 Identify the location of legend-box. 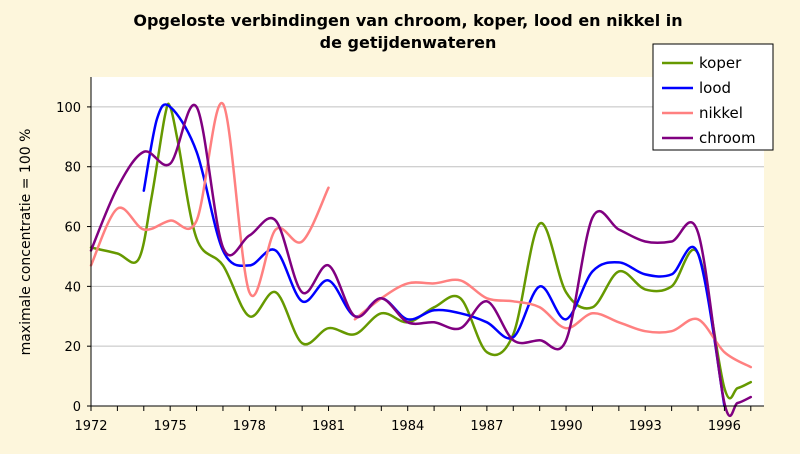
(713, 97).